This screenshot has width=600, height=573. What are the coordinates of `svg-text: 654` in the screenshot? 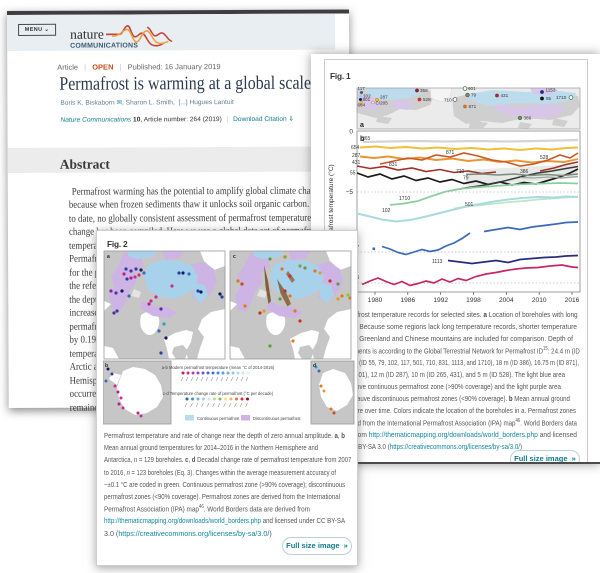 It's located at (355, 148).